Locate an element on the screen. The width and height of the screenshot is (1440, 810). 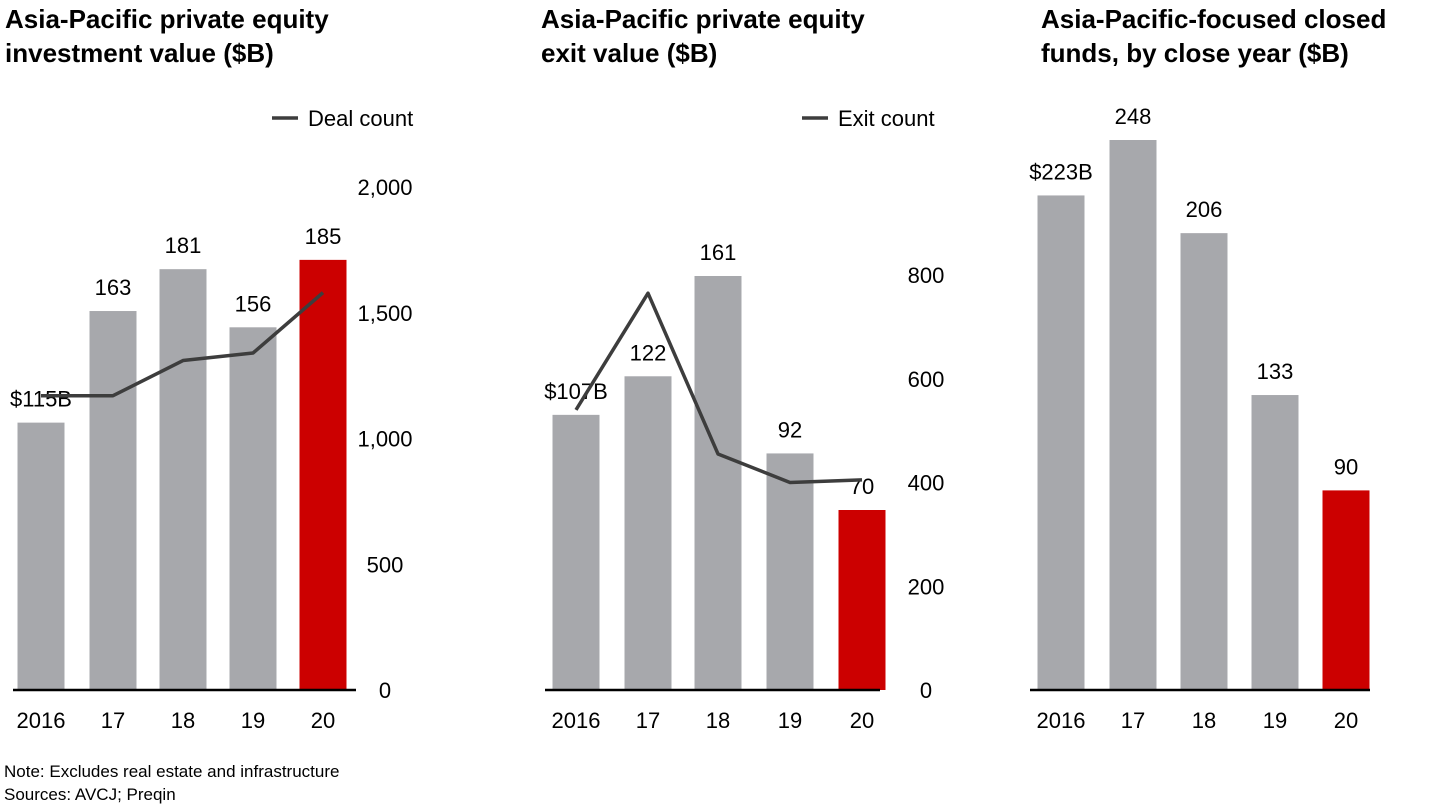
chart-3-data-label: $223B is located at coordinates (1061, 171).